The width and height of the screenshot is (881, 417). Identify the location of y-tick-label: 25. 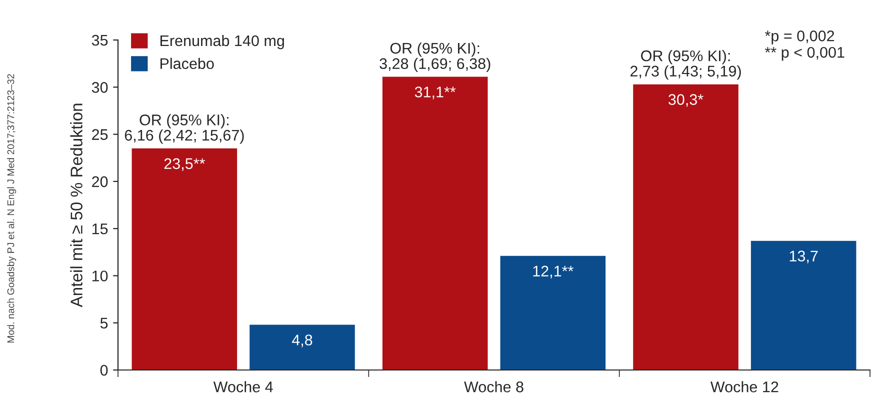
(100, 134).